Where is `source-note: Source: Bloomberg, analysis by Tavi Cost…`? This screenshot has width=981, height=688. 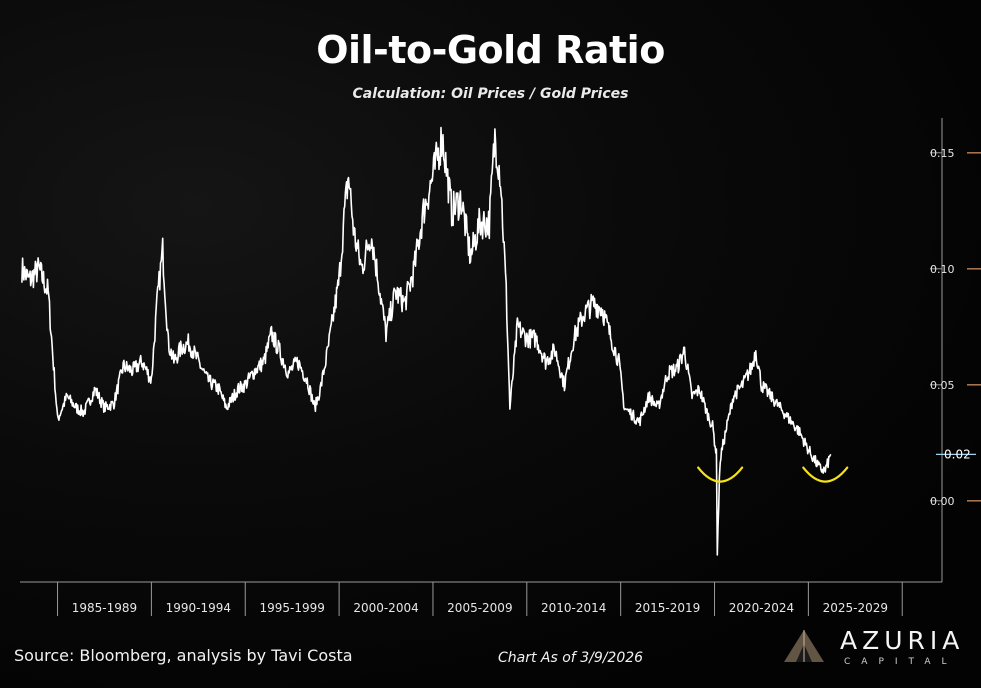
source-note: Source: Bloomberg, analysis by Tavi Cost… is located at coordinates (183, 655).